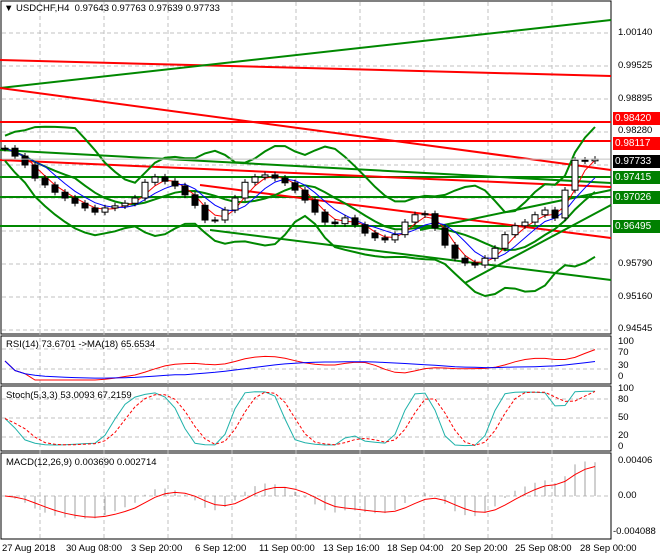 The width and height of the screenshot is (660, 560). What do you see at coordinates (479, 548) in the screenshot?
I see `time-tick: 20 Sep 20:00` at bounding box center [479, 548].